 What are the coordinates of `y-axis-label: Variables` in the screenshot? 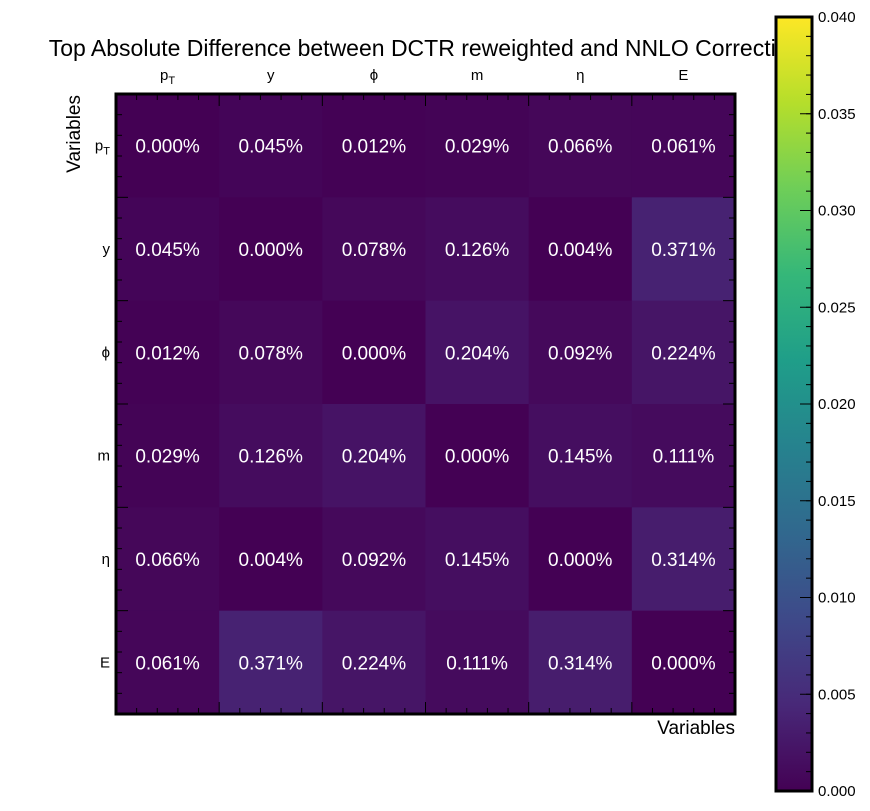 It's located at (74, 134).